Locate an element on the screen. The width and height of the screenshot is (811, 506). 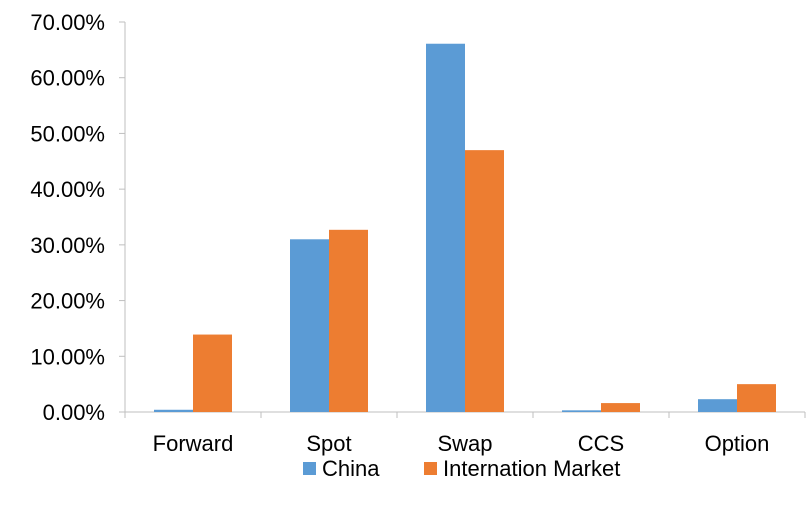
y-tick-label: 30.00% is located at coordinates (67, 245).